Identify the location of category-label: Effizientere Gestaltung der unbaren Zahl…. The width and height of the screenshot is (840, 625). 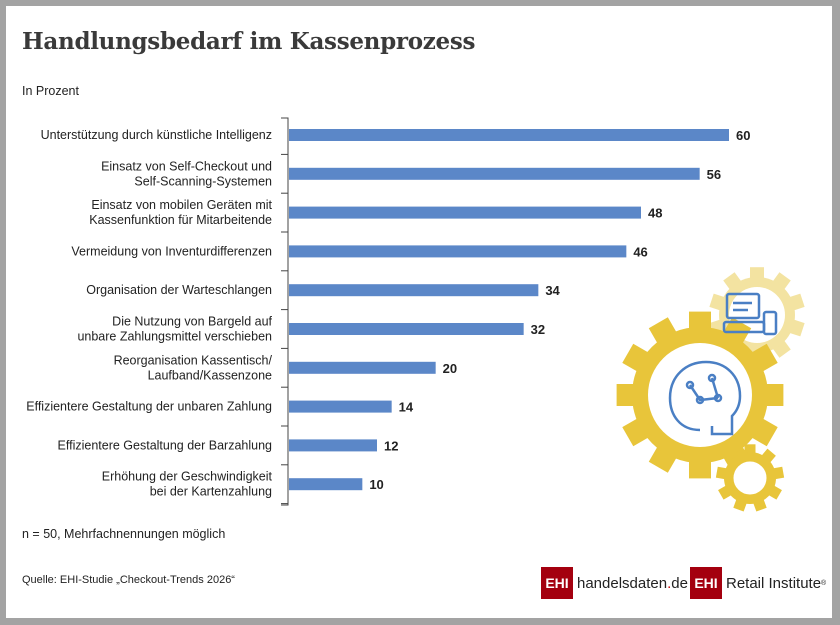
(149, 407).